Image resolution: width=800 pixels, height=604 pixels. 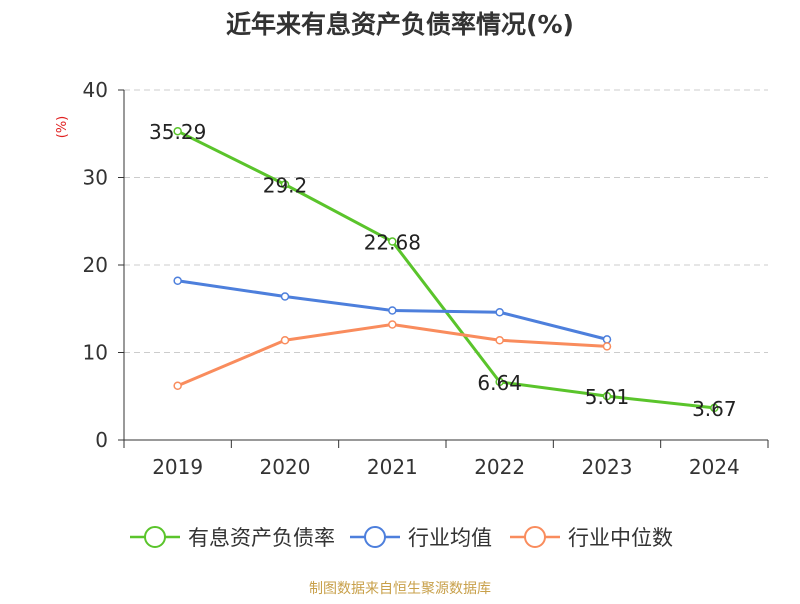 I want to click on data-label: 22.68, so click(x=392, y=243).